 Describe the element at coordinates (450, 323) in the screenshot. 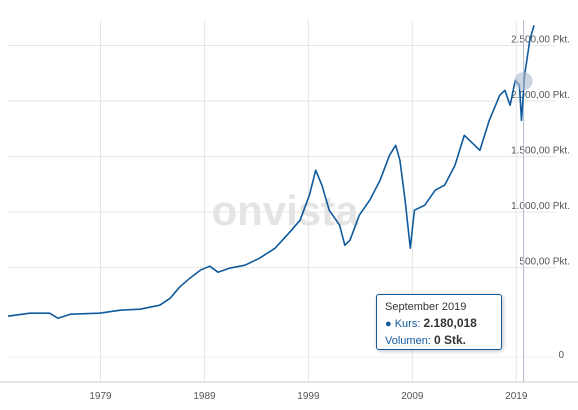

I see `tooltip-kurs-value: 2.180,018` at that location.